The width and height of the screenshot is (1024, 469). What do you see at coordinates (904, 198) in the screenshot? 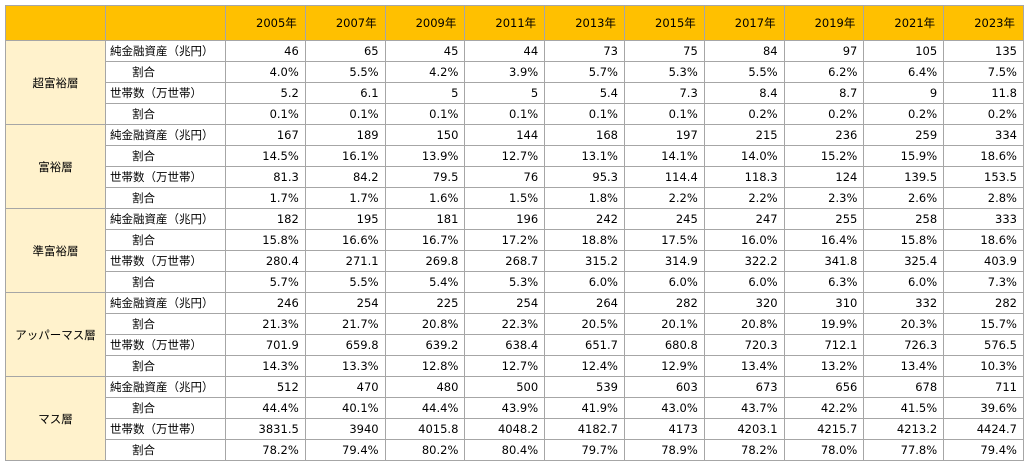
I see `value-cell: 2.6%` at bounding box center [904, 198].